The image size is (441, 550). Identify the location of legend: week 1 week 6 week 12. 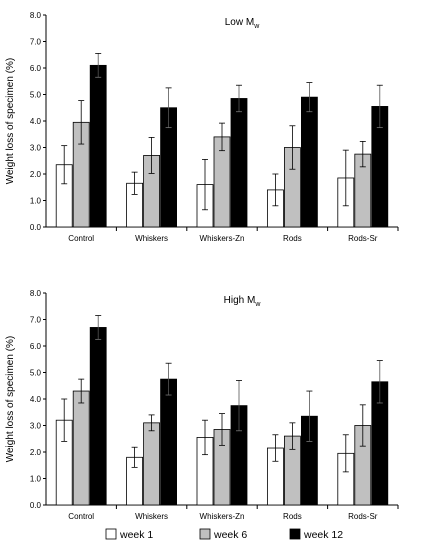
(224, 534).